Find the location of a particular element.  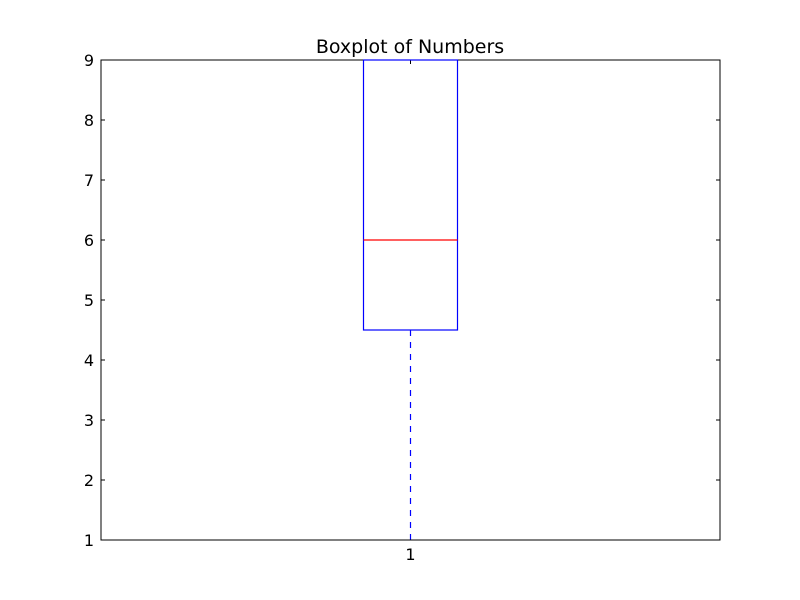

y-tick-label: 7 is located at coordinates (89, 180).